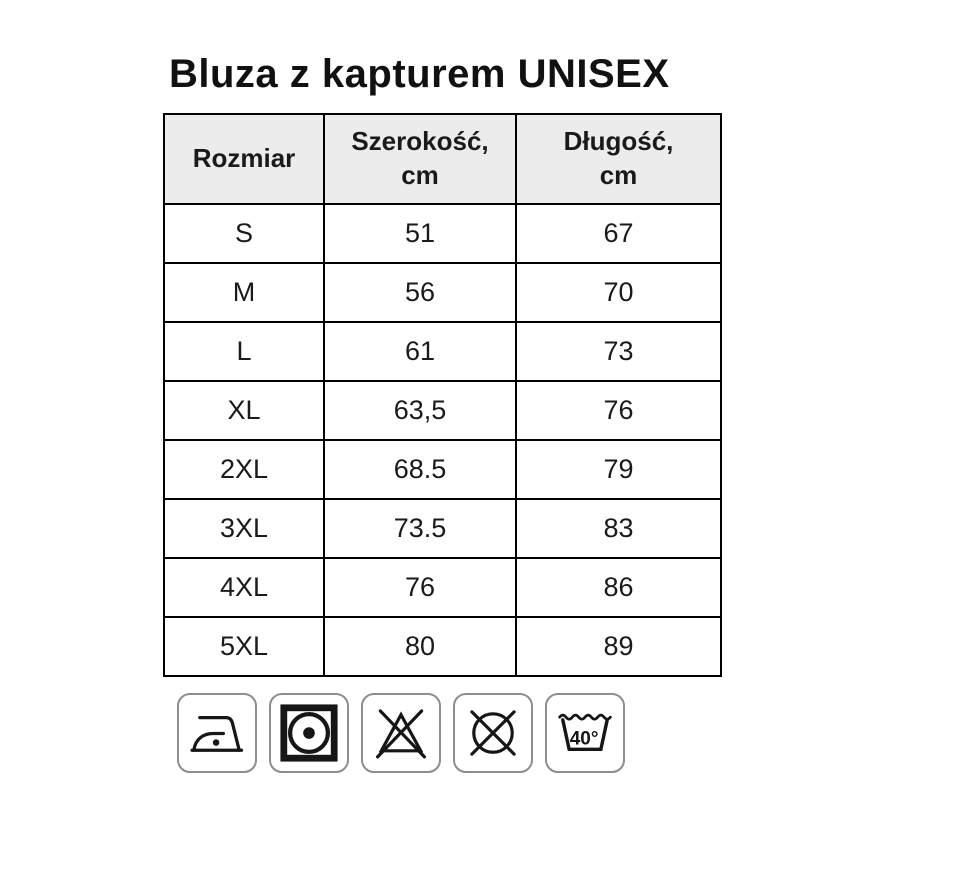 This screenshot has height=877, width=960. I want to click on cell-size: XL, so click(244, 410).